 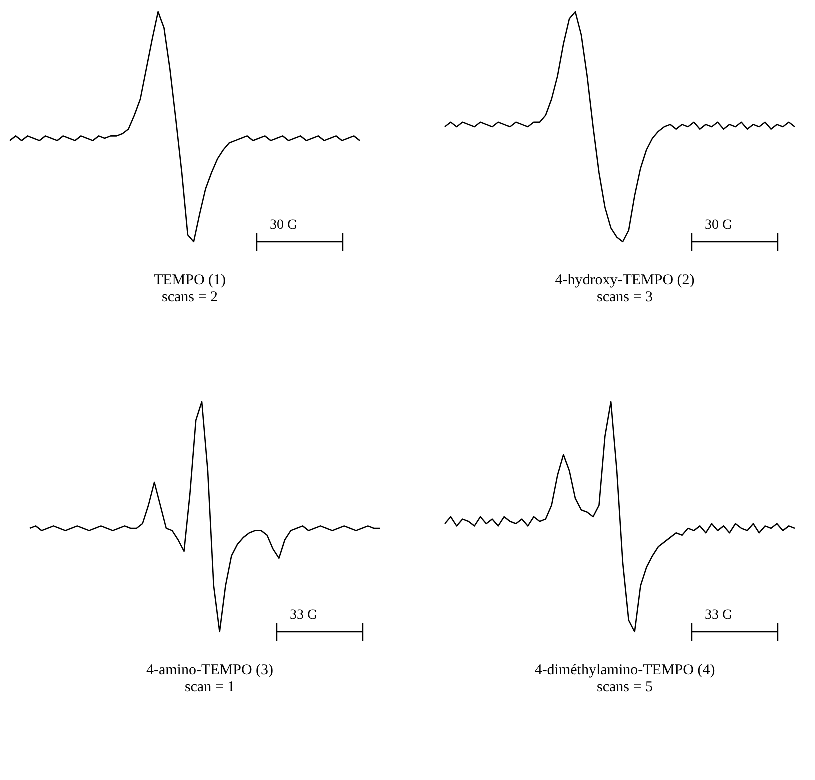 What do you see at coordinates (625, 280) in the screenshot?
I see `text: 4-hydroxy-TEMPO (2)` at bounding box center [625, 280].